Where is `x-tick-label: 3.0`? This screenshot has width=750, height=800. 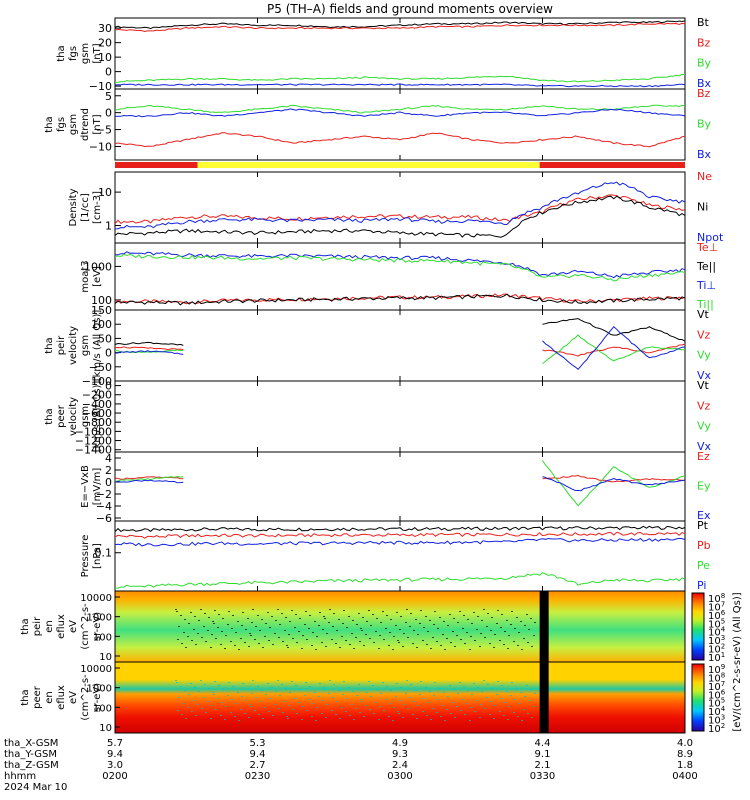
x-tick-label: 3.0 is located at coordinates (115, 765).